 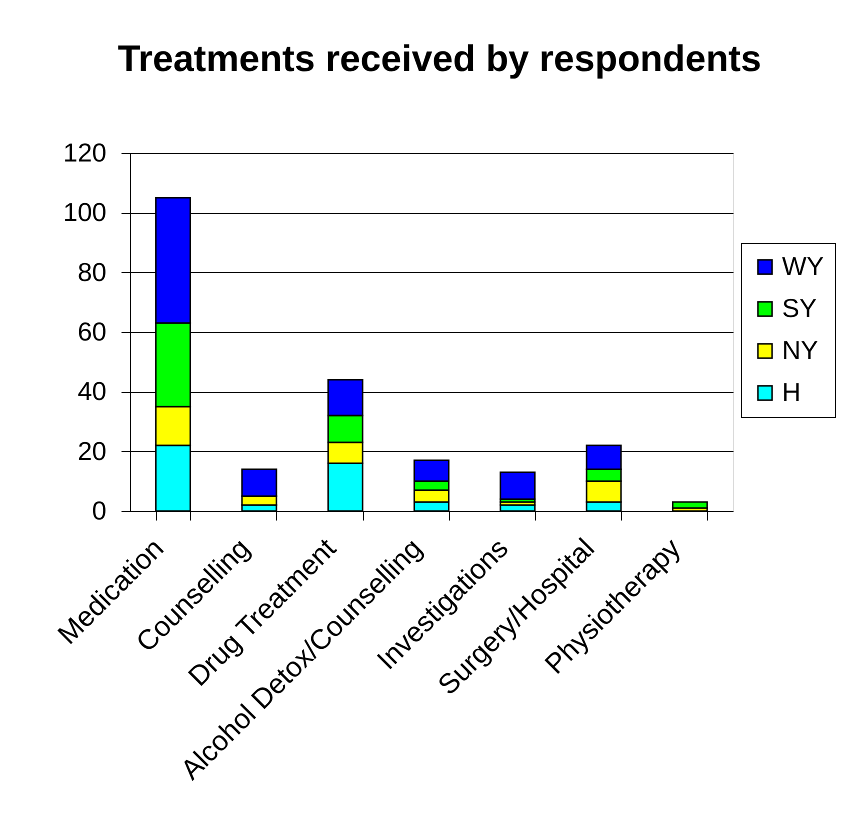 What do you see at coordinates (92, 391) in the screenshot?
I see `y-tick-label: 40` at bounding box center [92, 391].